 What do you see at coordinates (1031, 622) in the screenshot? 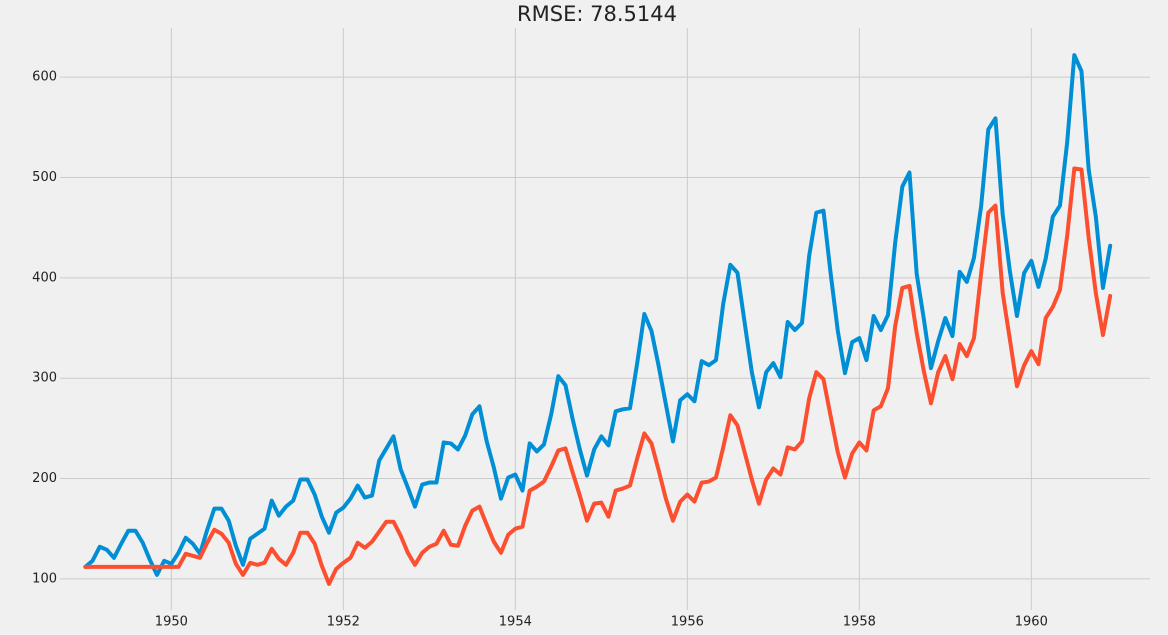
I see `x-tick-label: 1960` at bounding box center [1031, 622].